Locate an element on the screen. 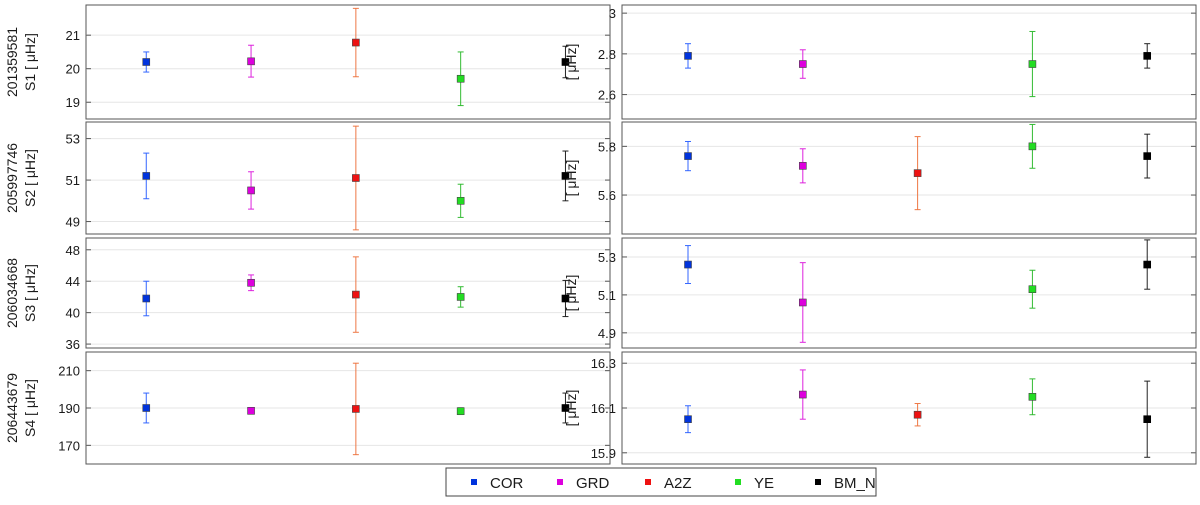 Image resolution: width=1200 pixels, height=505 pixels. panel-s3-left: 36 40 44 48 206034668 S3 [ μHz] is located at coordinates (307, 294).